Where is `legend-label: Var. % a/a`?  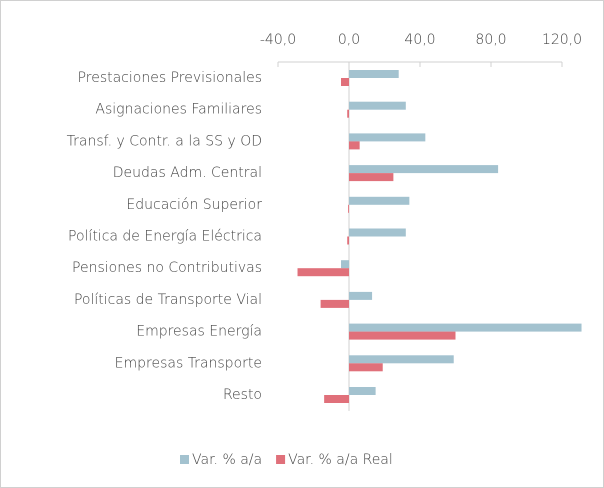
legend-label: Var. % a/a is located at coordinates (227, 460).